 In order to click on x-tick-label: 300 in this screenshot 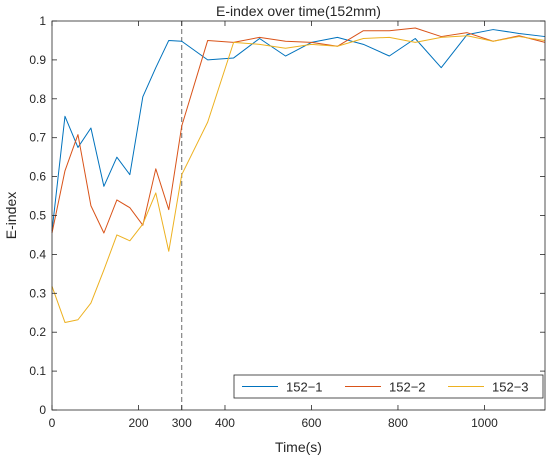, I will do `click(182, 423)`.